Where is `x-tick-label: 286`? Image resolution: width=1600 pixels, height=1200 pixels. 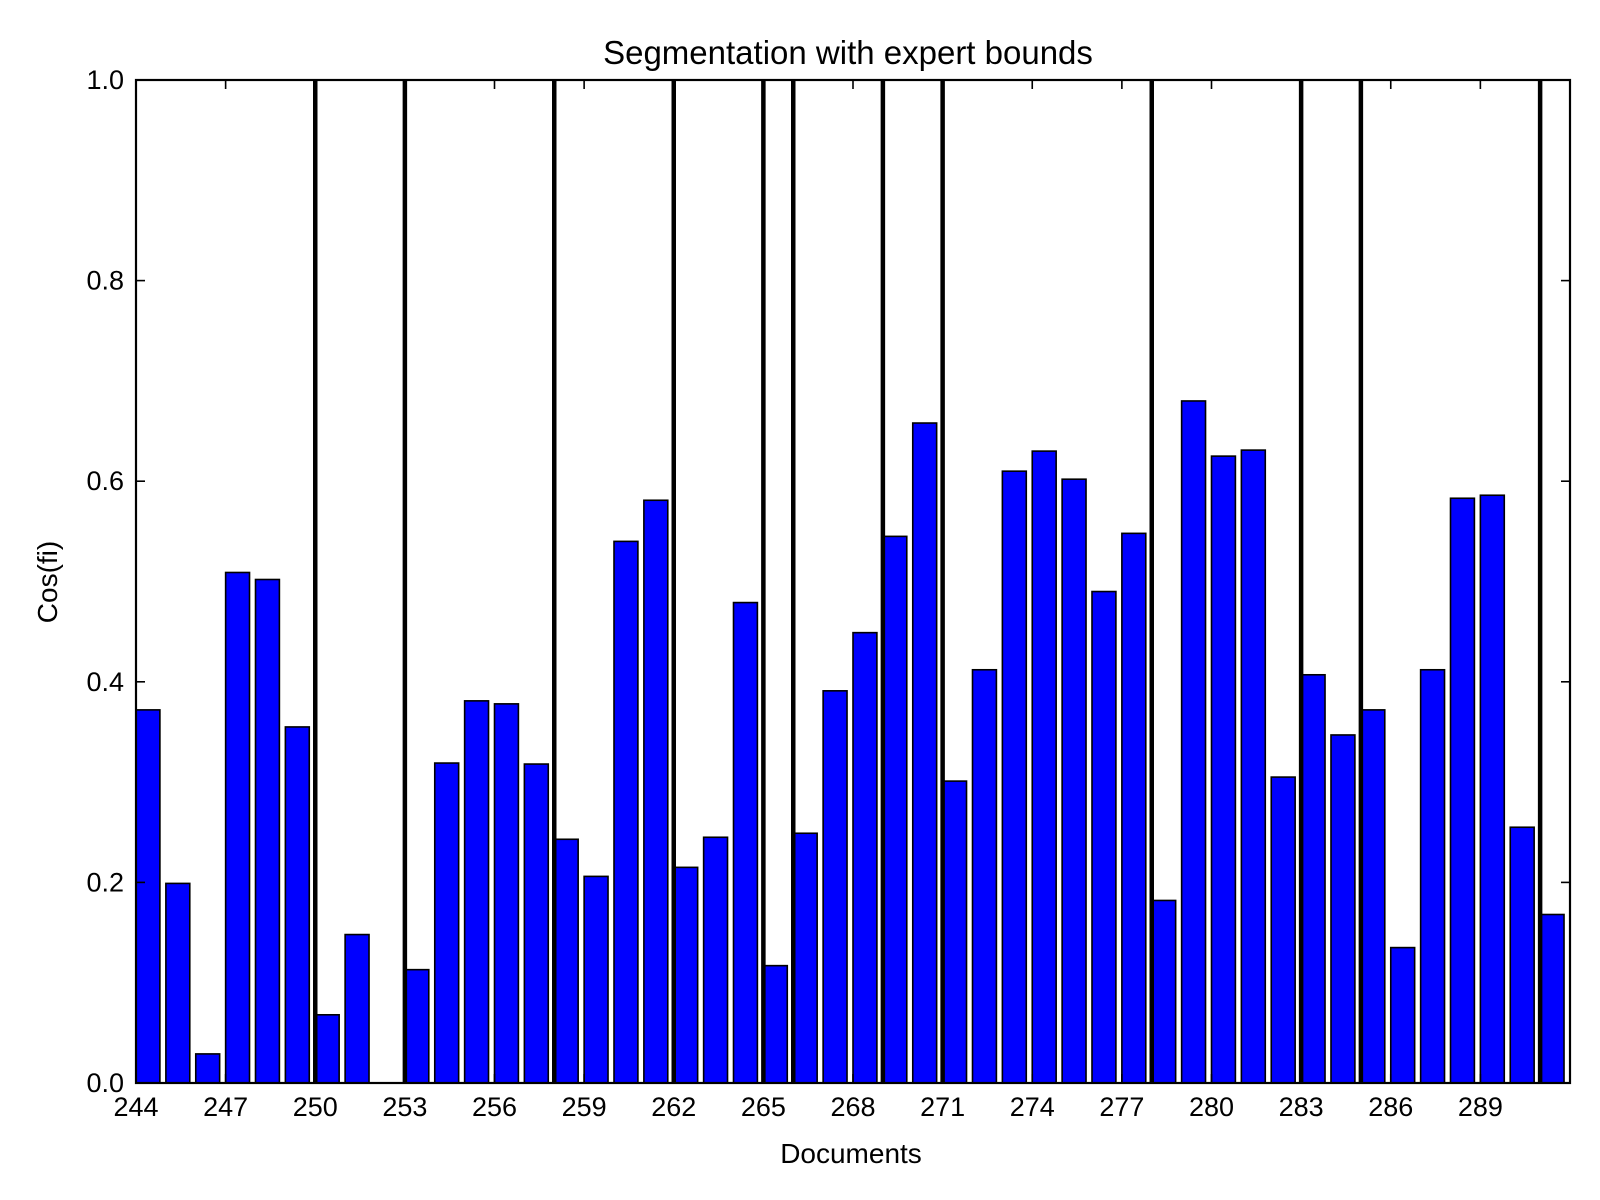 x-tick-label: 286 is located at coordinates (1390, 1107).